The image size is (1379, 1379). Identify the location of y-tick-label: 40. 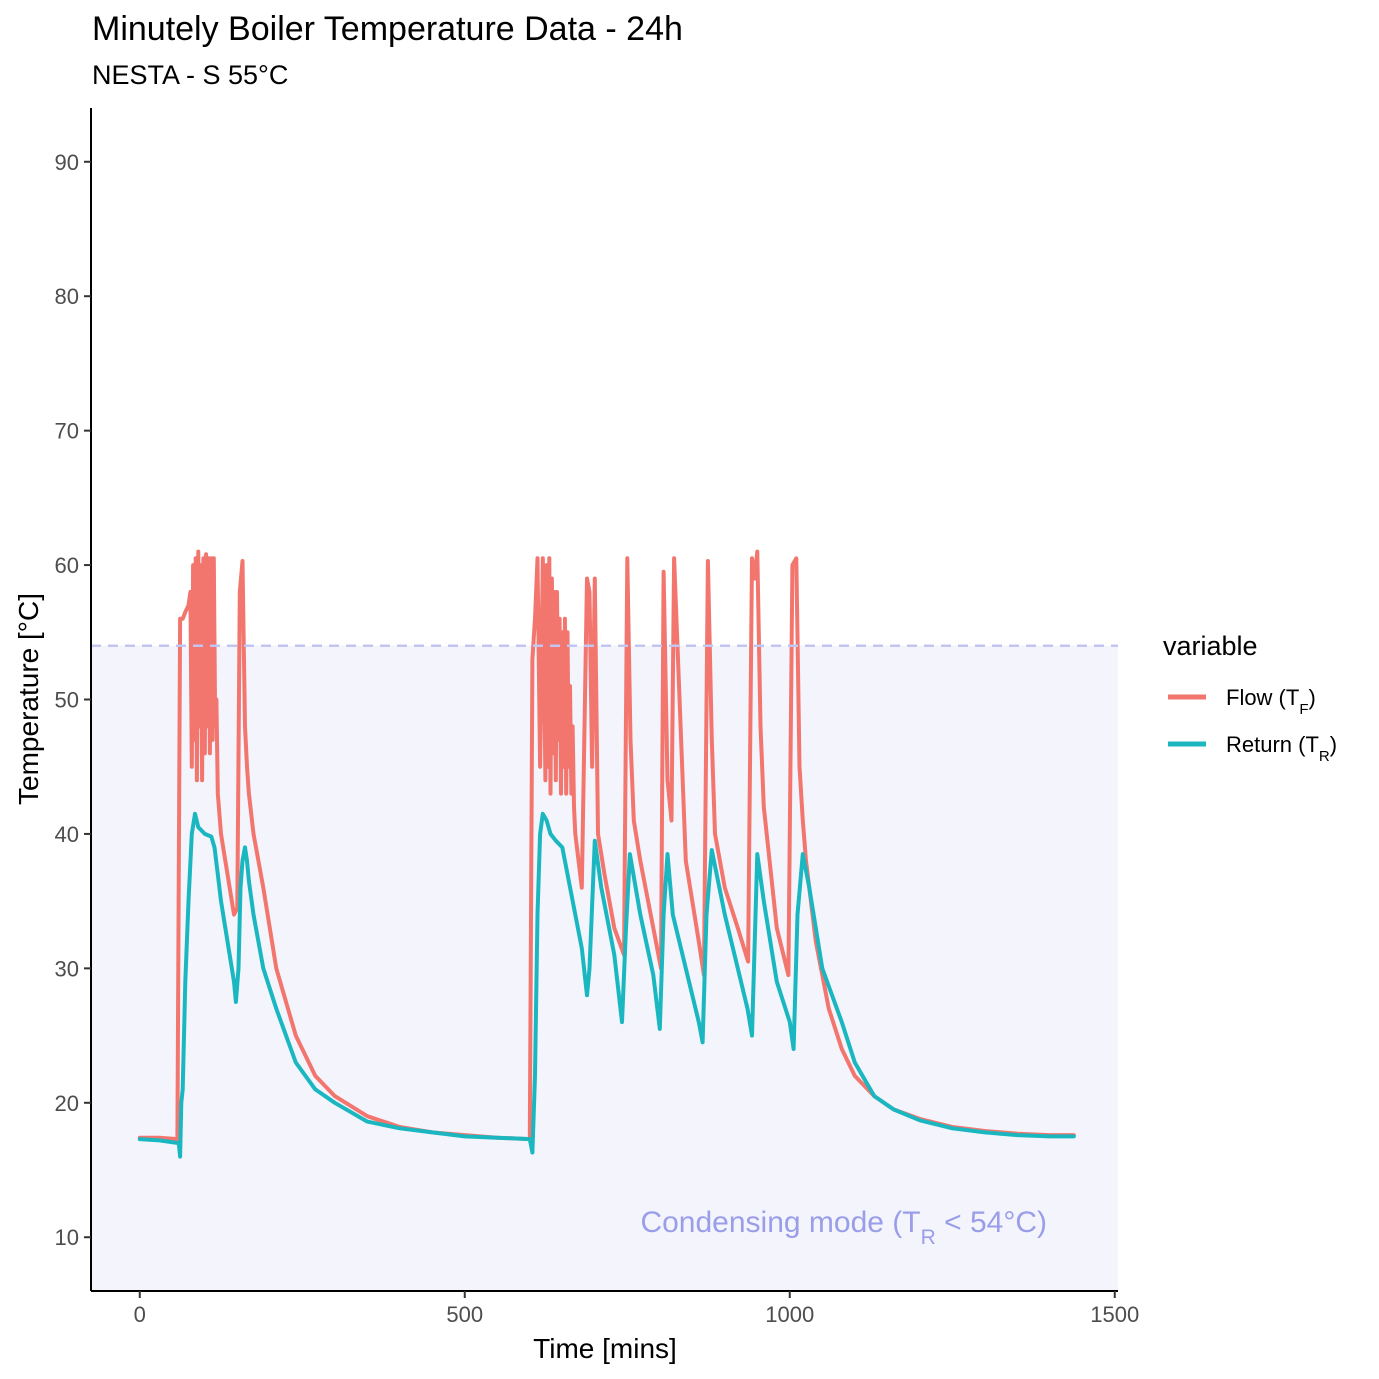
(67, 834).